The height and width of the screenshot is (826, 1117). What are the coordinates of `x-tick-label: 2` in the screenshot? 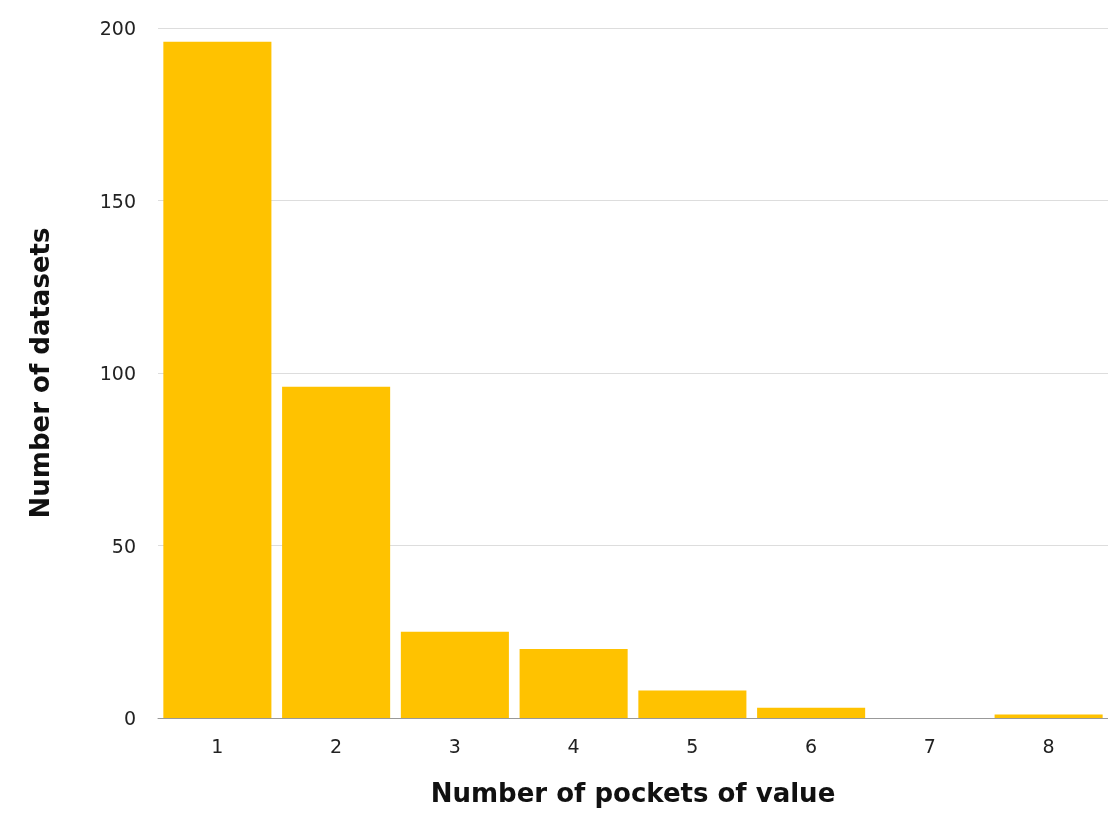 It's located at (336, 745).